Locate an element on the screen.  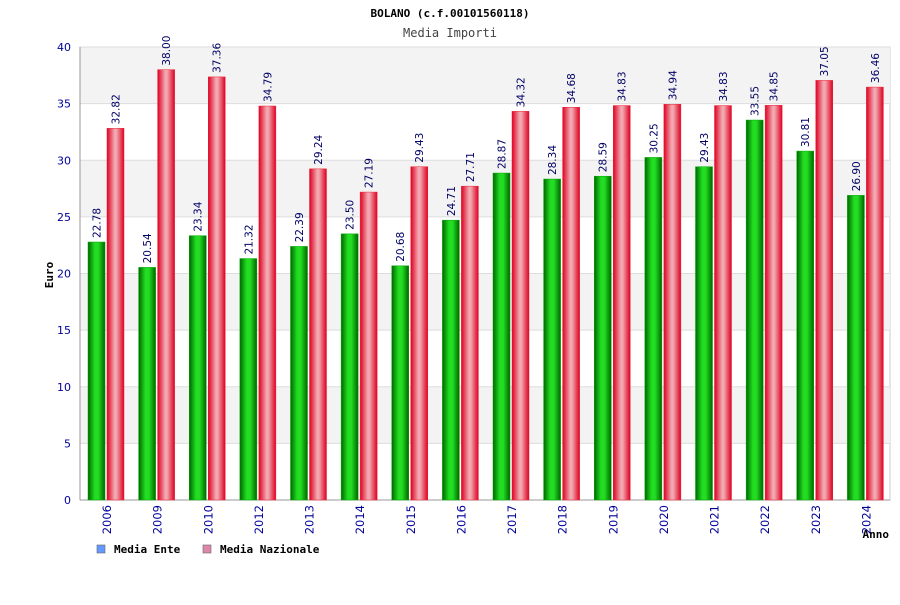
chart-title: BOLANO (c.f.00101560118) is located at coordinates (450, 13).